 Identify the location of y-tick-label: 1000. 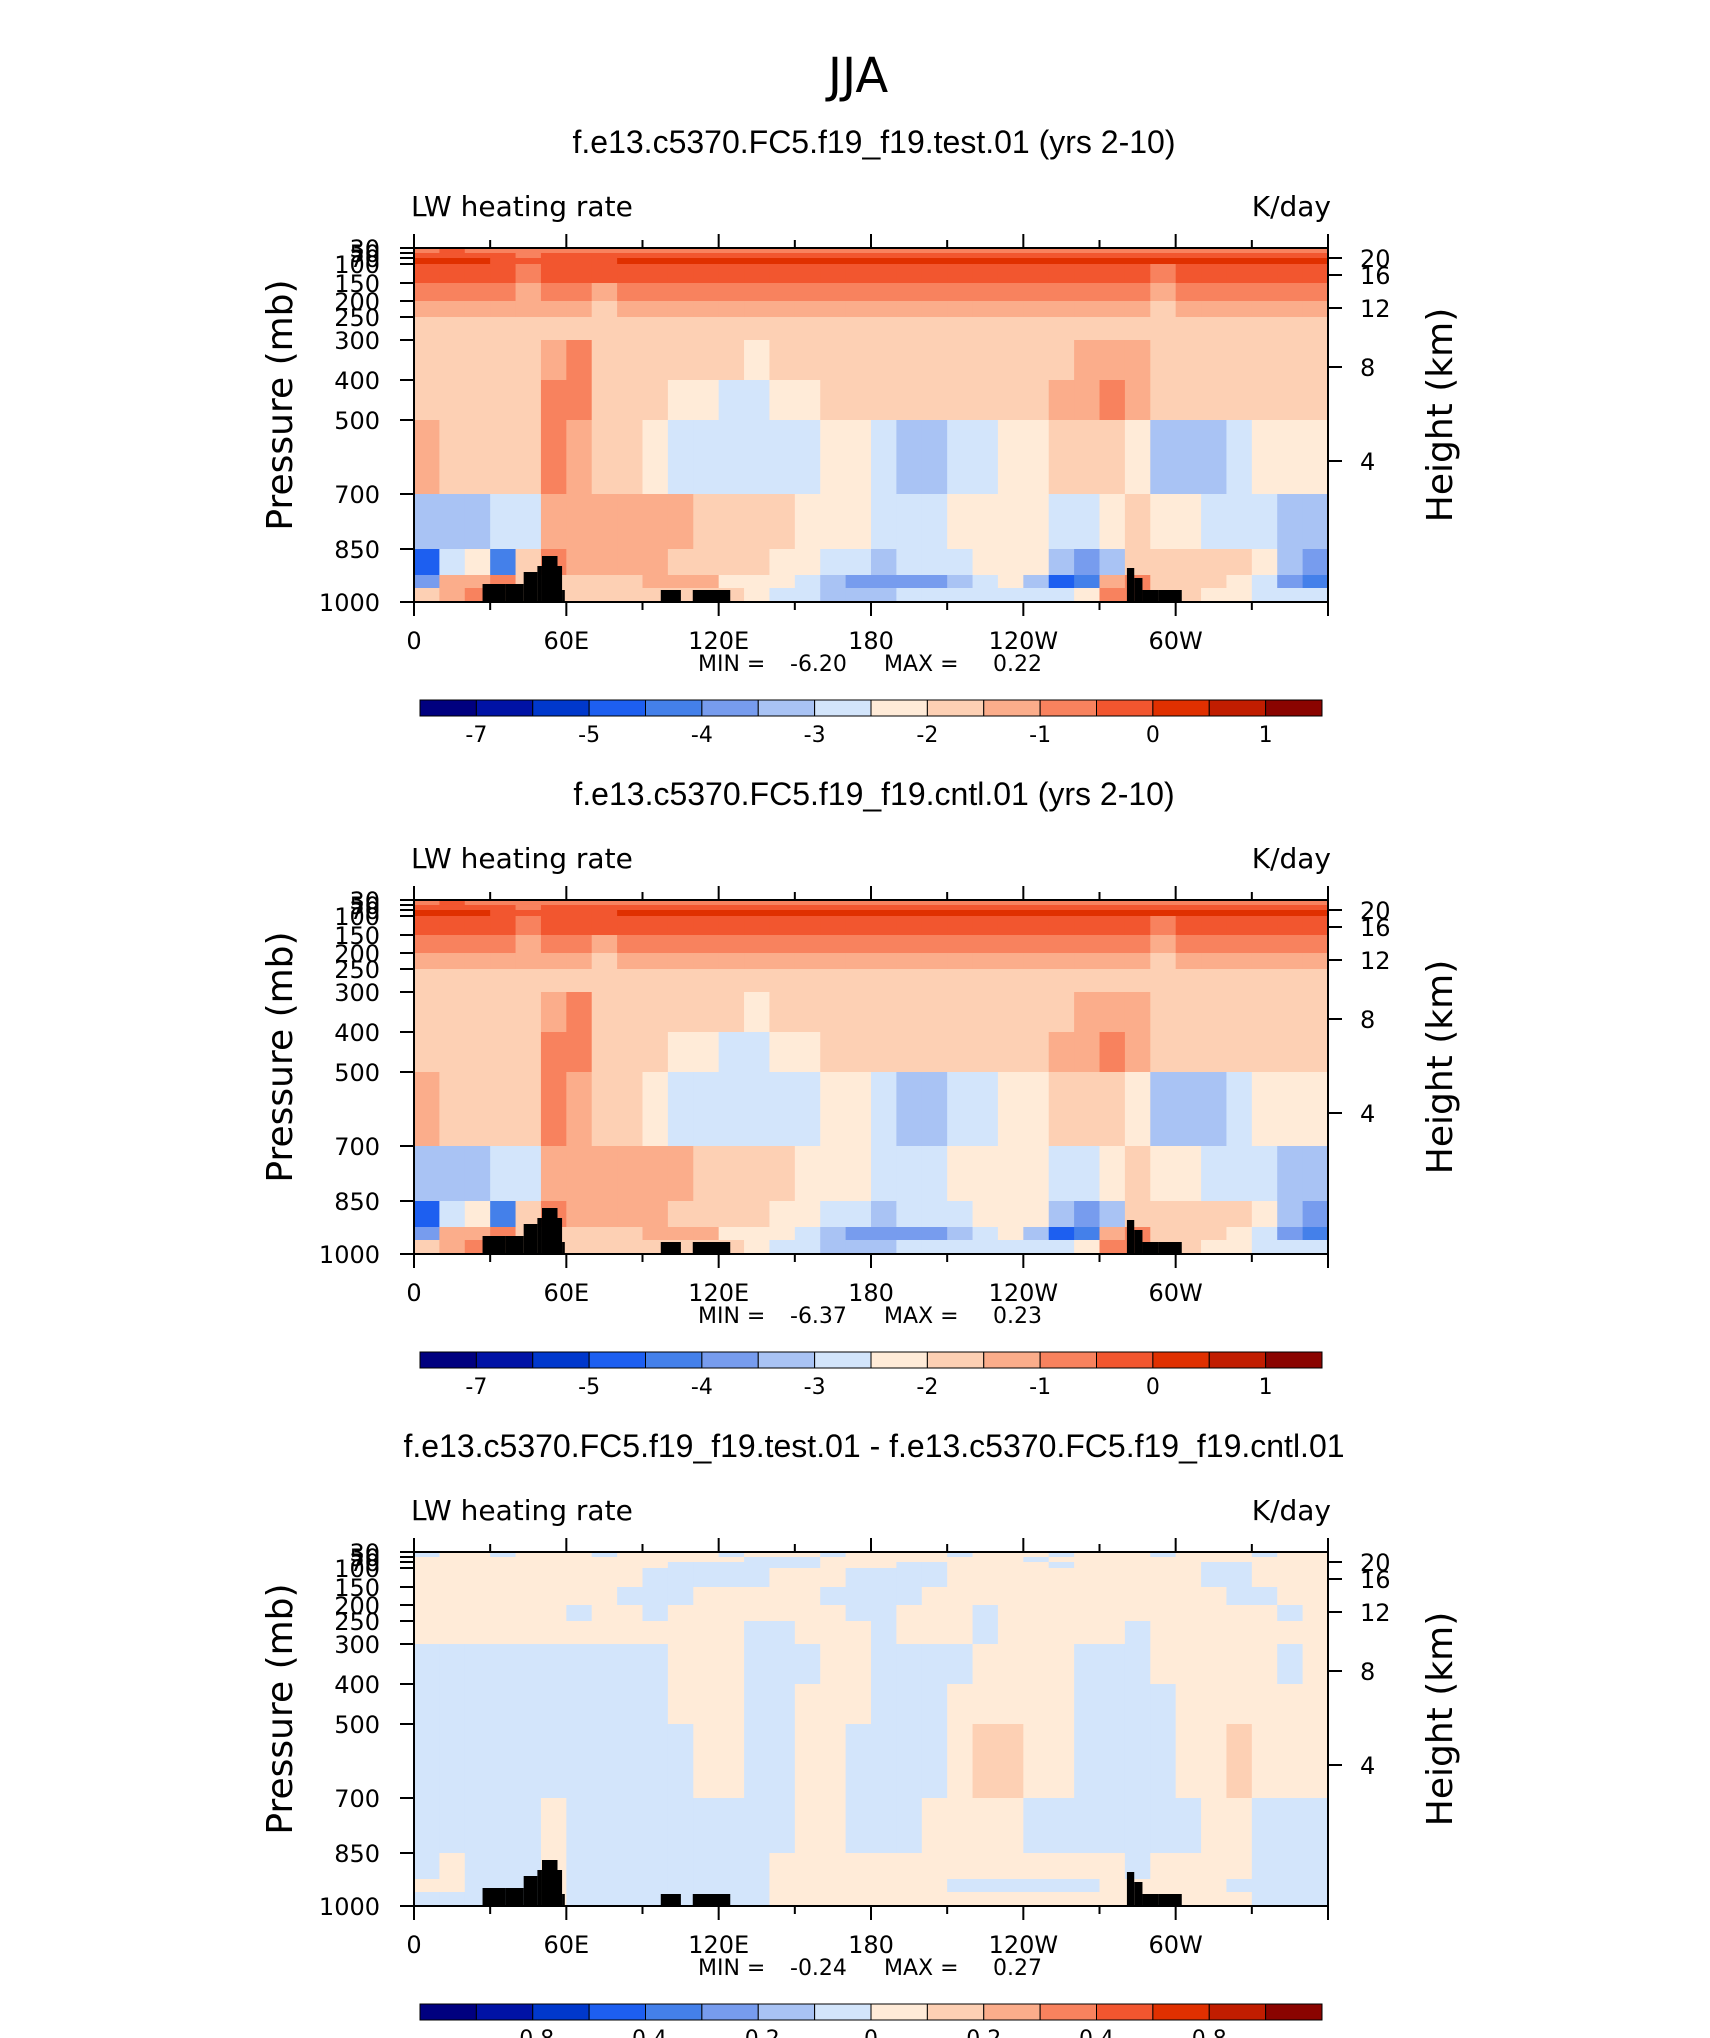
(349, 1907).